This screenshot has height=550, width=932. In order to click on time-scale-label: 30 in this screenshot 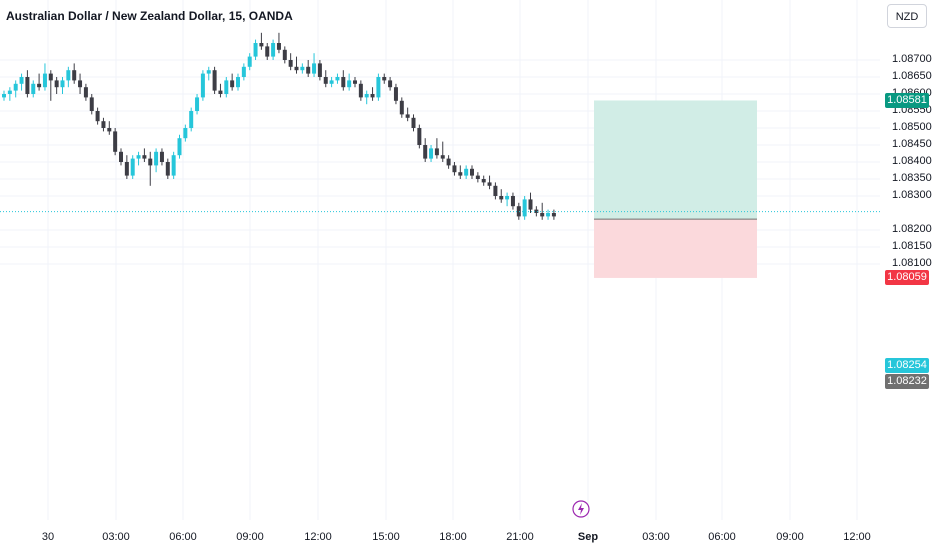, I will do `click(48, 537)`.